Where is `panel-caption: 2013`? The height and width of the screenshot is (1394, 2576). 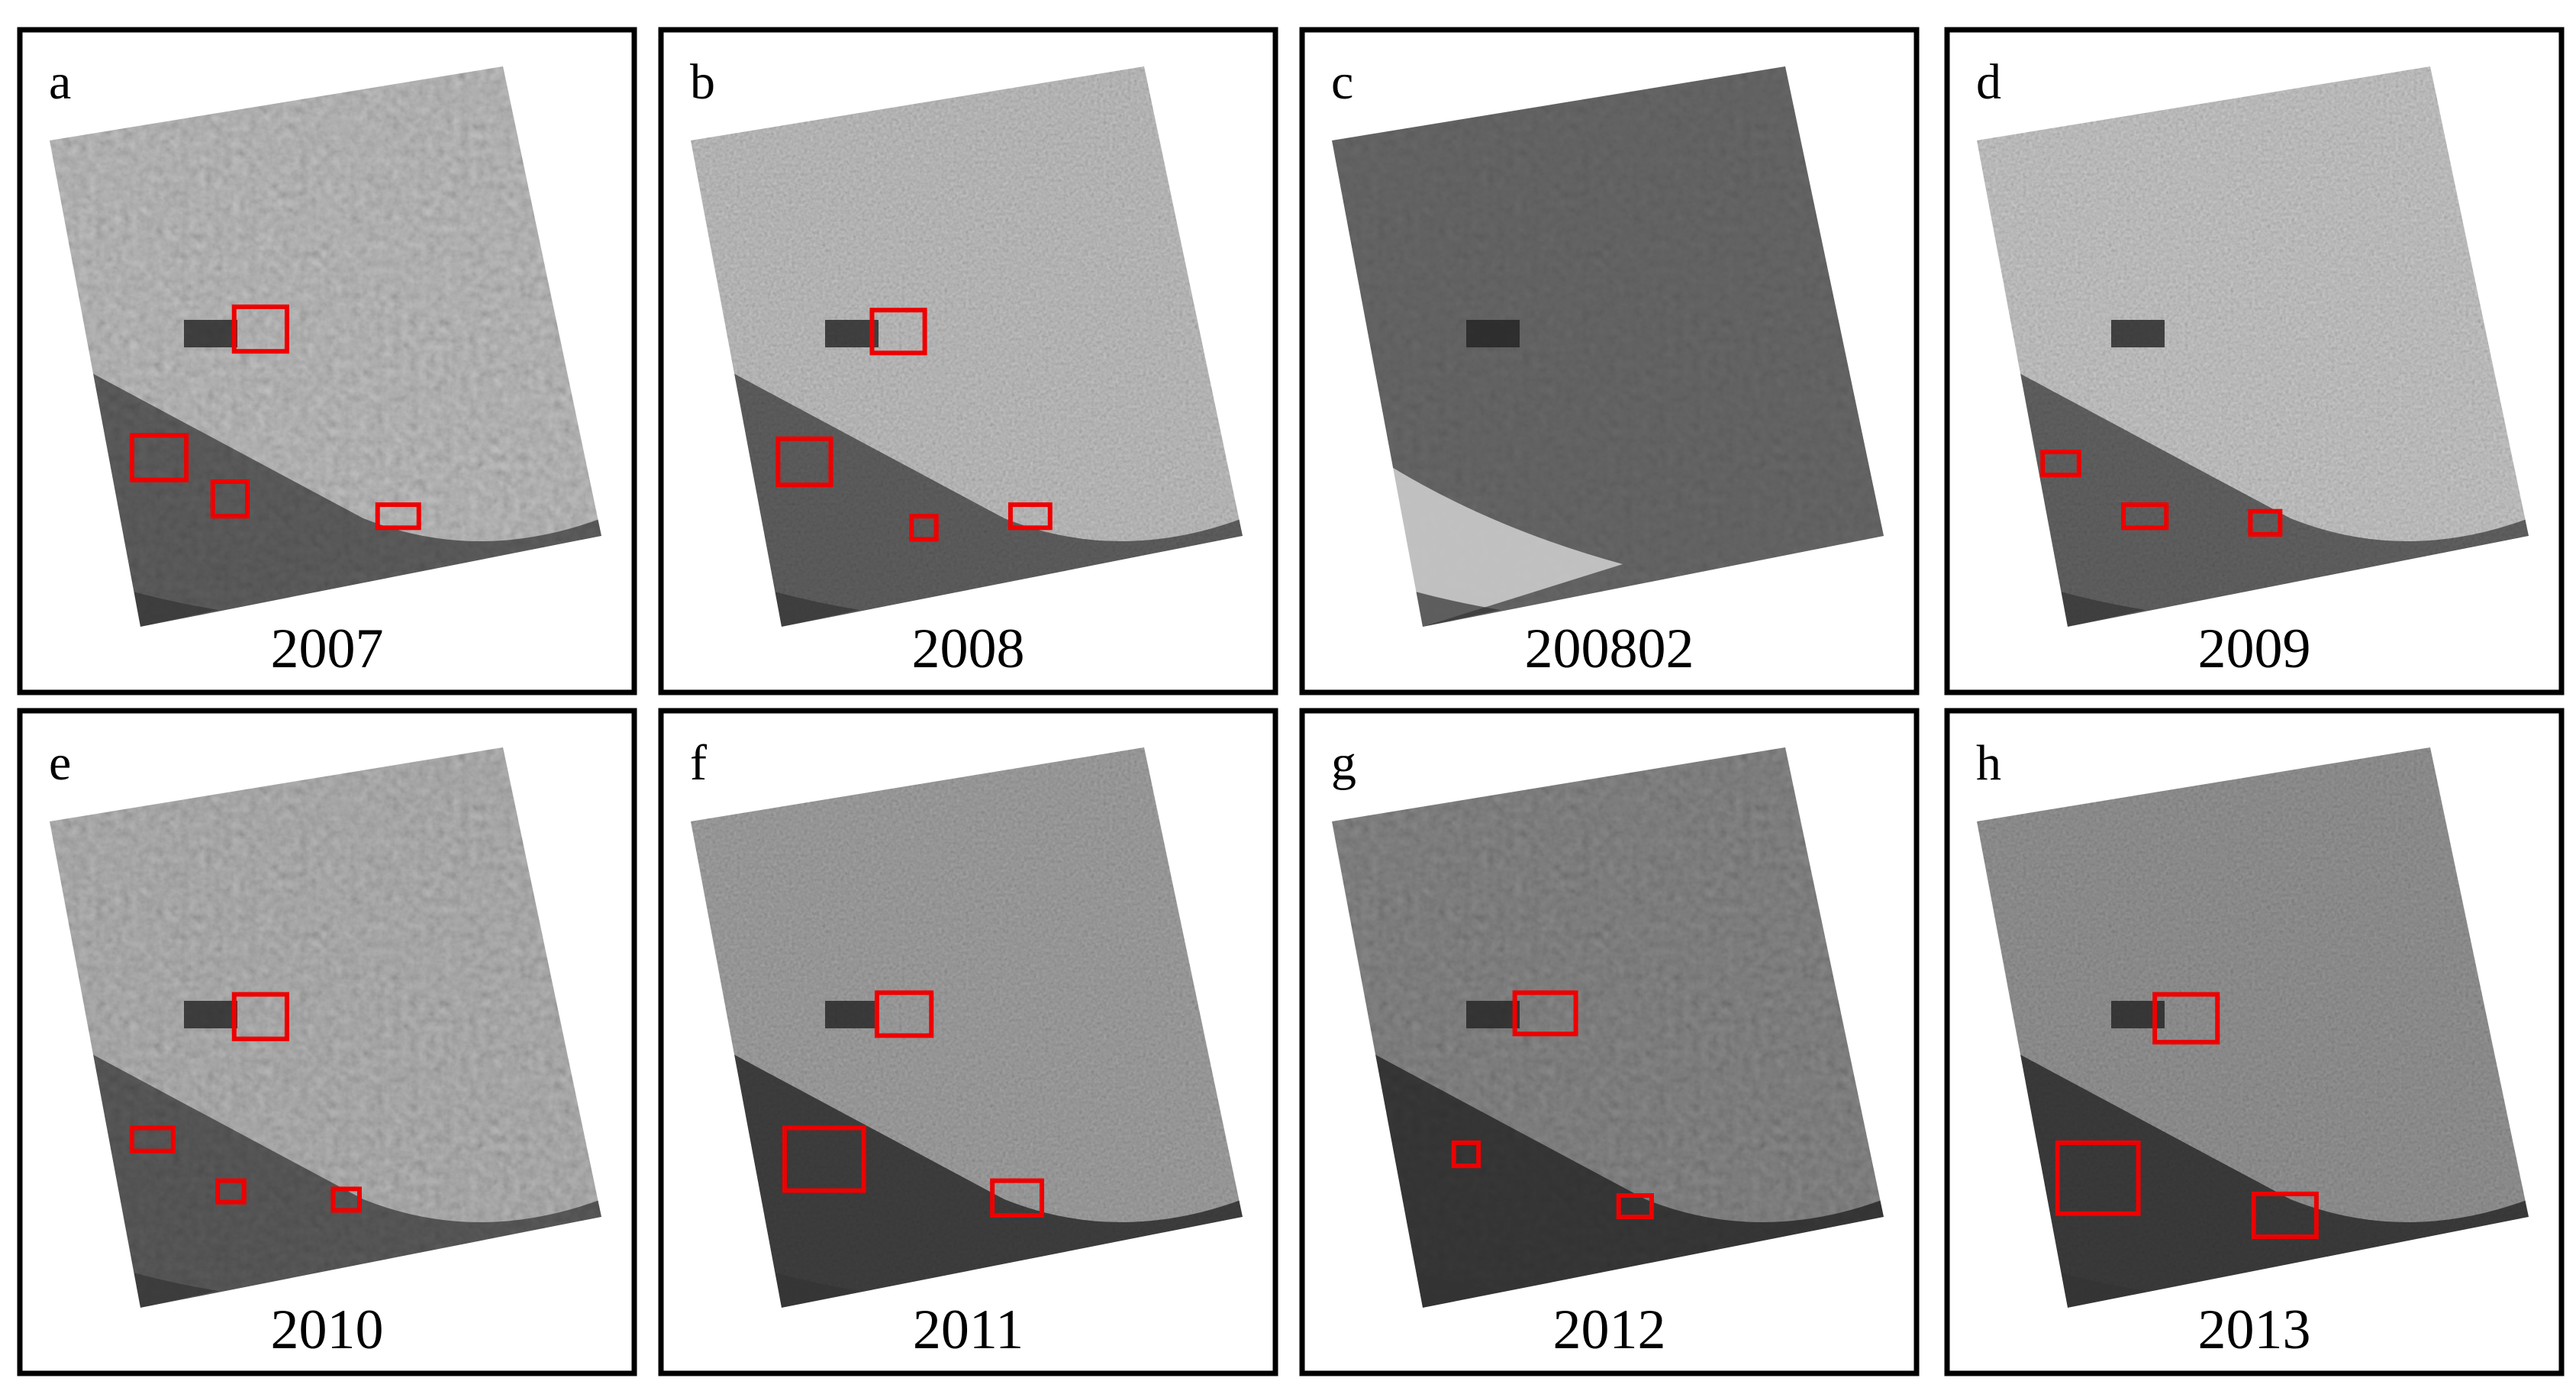 panel-caption: 2013 is located at coordinates (2255, 1330).